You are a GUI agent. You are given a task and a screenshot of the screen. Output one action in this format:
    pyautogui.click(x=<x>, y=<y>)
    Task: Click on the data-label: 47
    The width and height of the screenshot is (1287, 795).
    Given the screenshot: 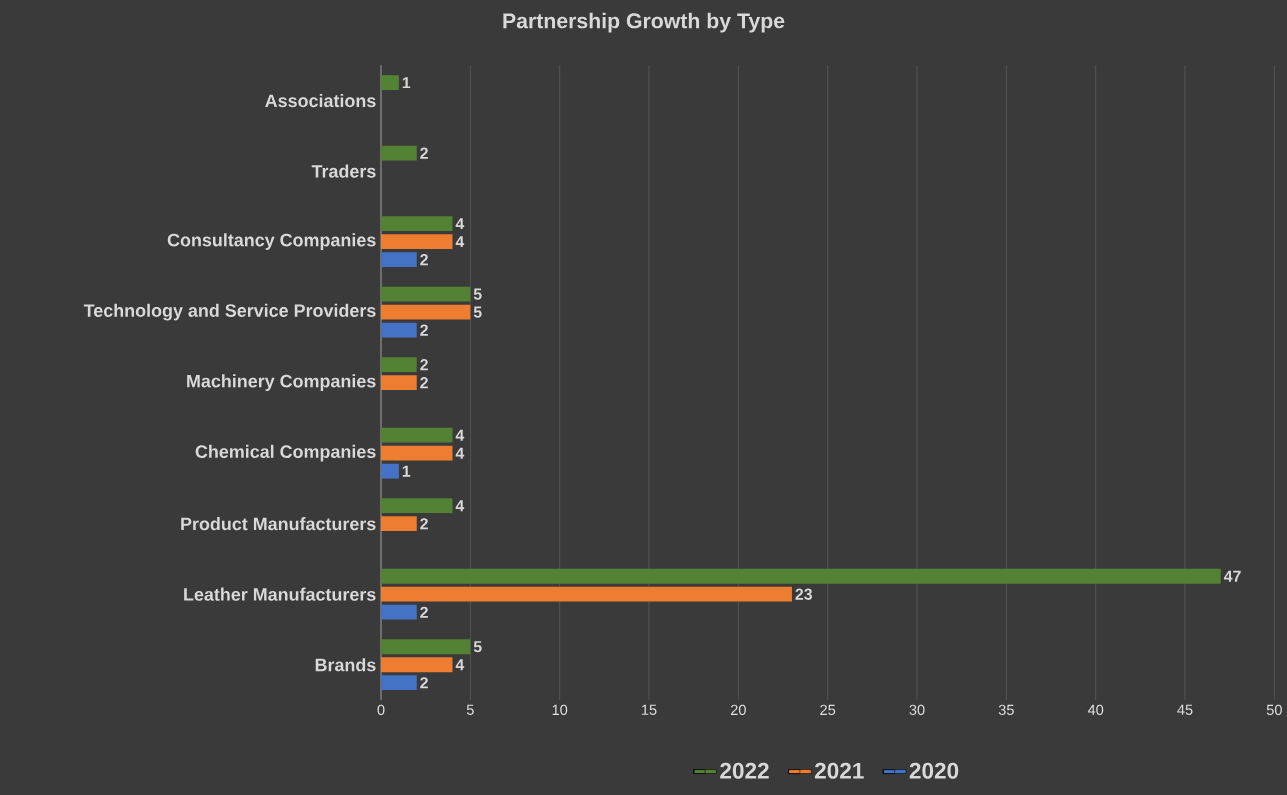 What is the action you would take?
    pyautogui.click(x=1232, y=576)
    